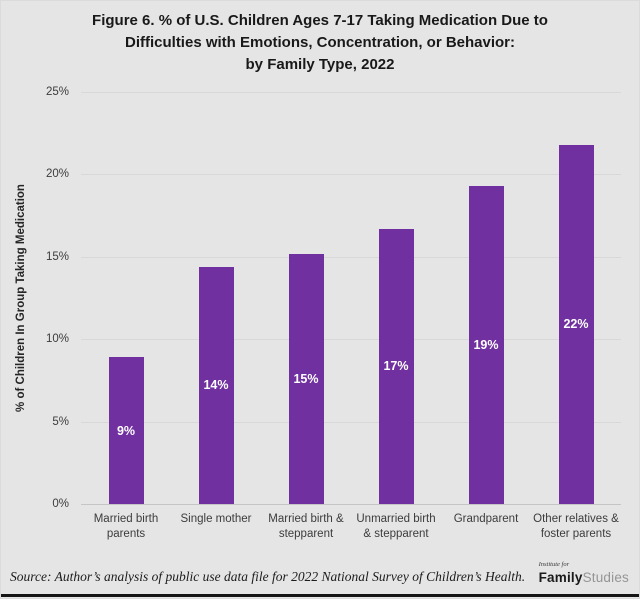  I want to click on logo-word-studies: Studies, so click(605, 577).